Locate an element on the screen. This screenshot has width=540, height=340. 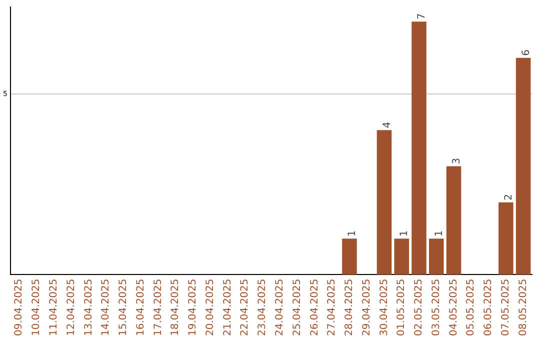
x-tick-label: 12.04.2025 is located at coordinates (71, 307).